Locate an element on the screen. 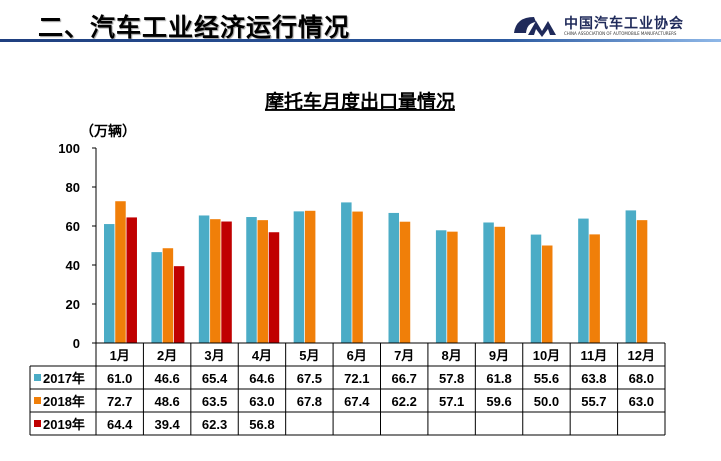 The image size is (721, 461). data-label: 48.6 is located at coordinates (166, 401).